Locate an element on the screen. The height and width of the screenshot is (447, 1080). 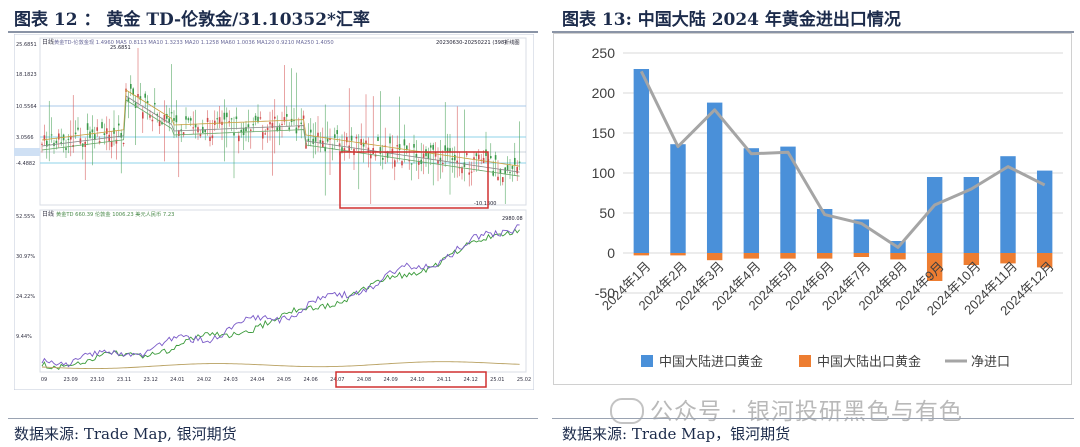
peak-label: 25.6851 is located at coordinates (120, 48).